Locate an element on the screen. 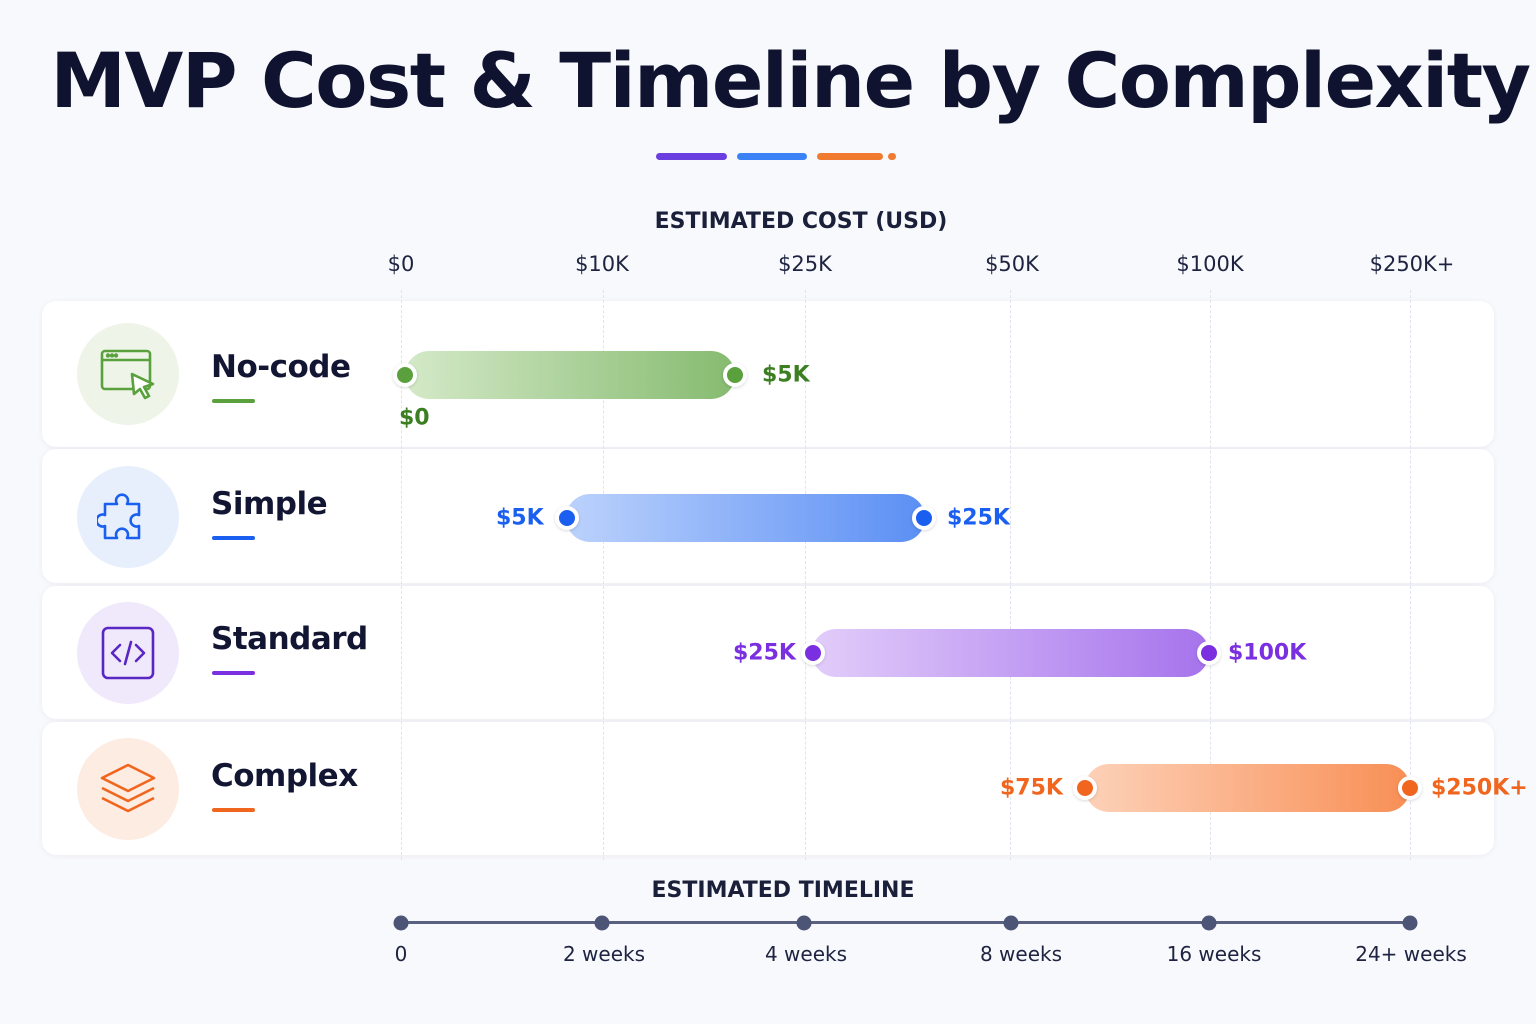 This screenshot has height=1024, width=1536. category-label-standard: Standard is located at coordinates (289, 639).